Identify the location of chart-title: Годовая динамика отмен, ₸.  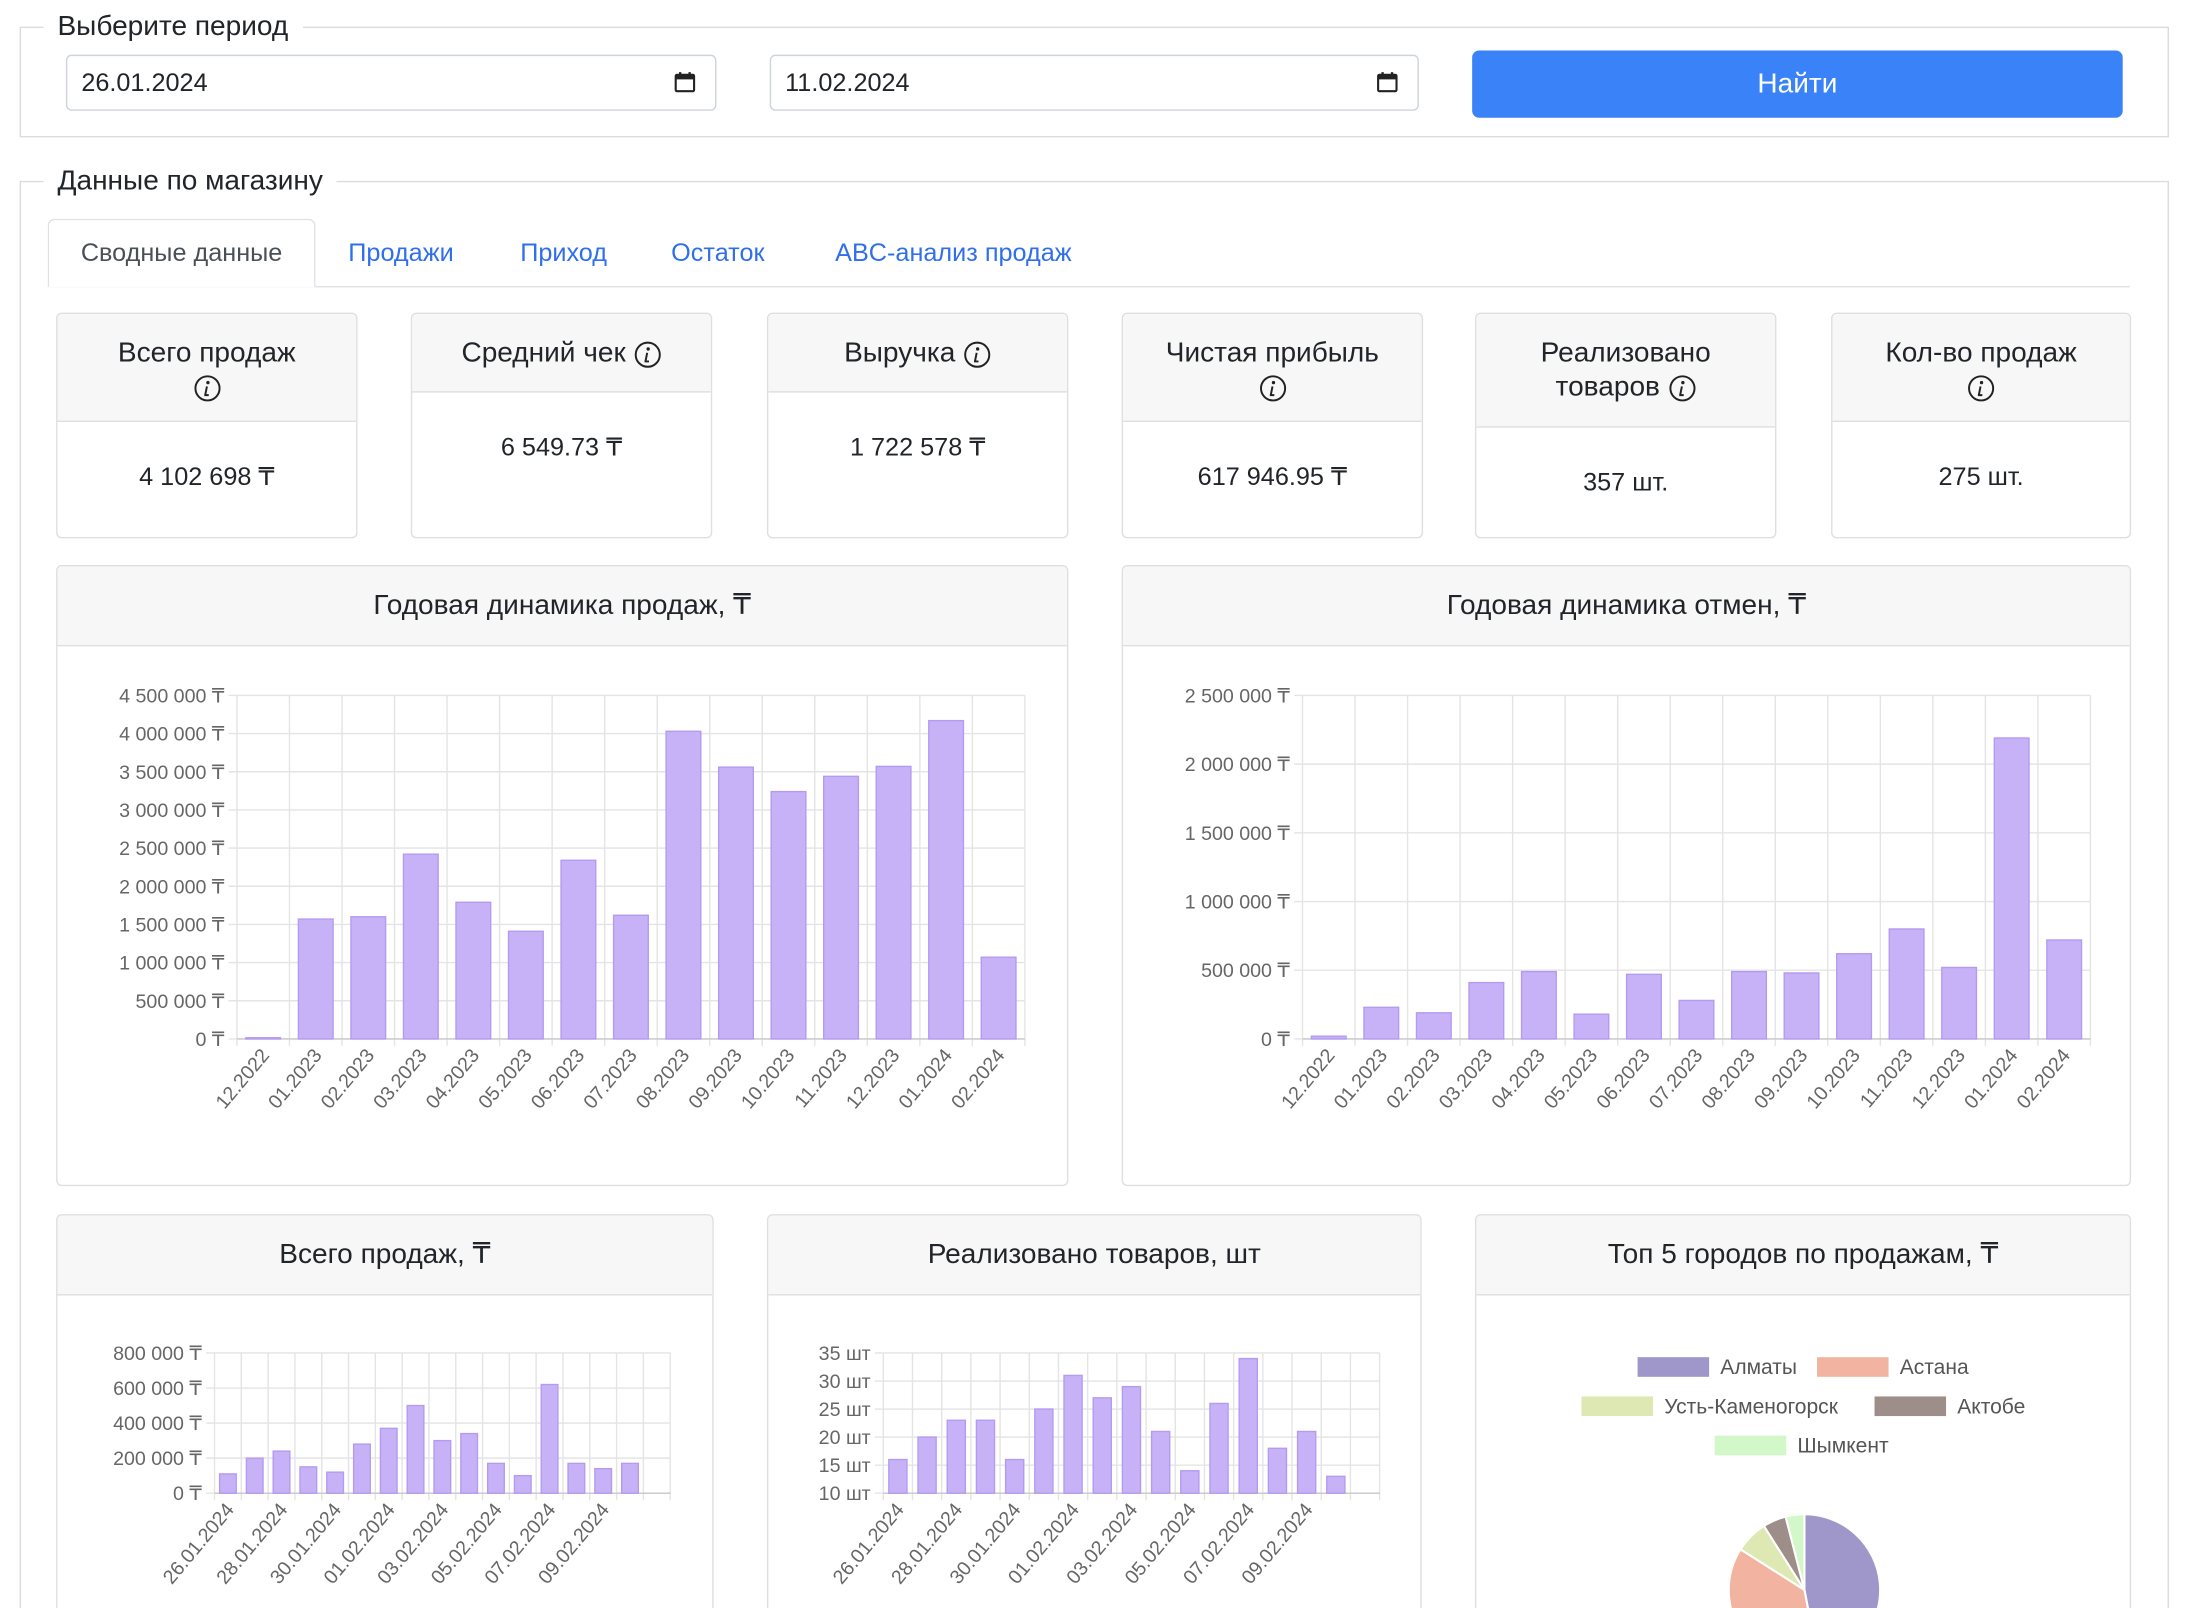
(1626, 606).